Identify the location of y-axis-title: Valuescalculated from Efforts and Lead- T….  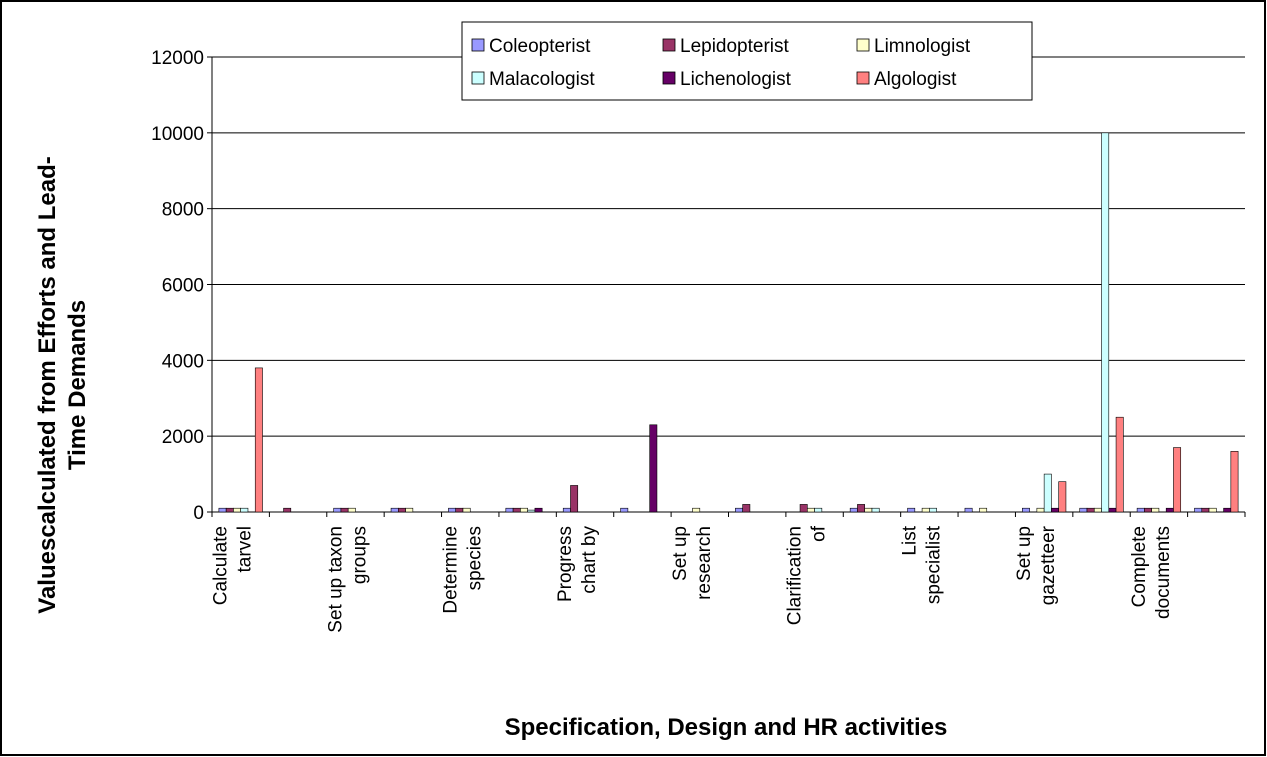
(62, 384).